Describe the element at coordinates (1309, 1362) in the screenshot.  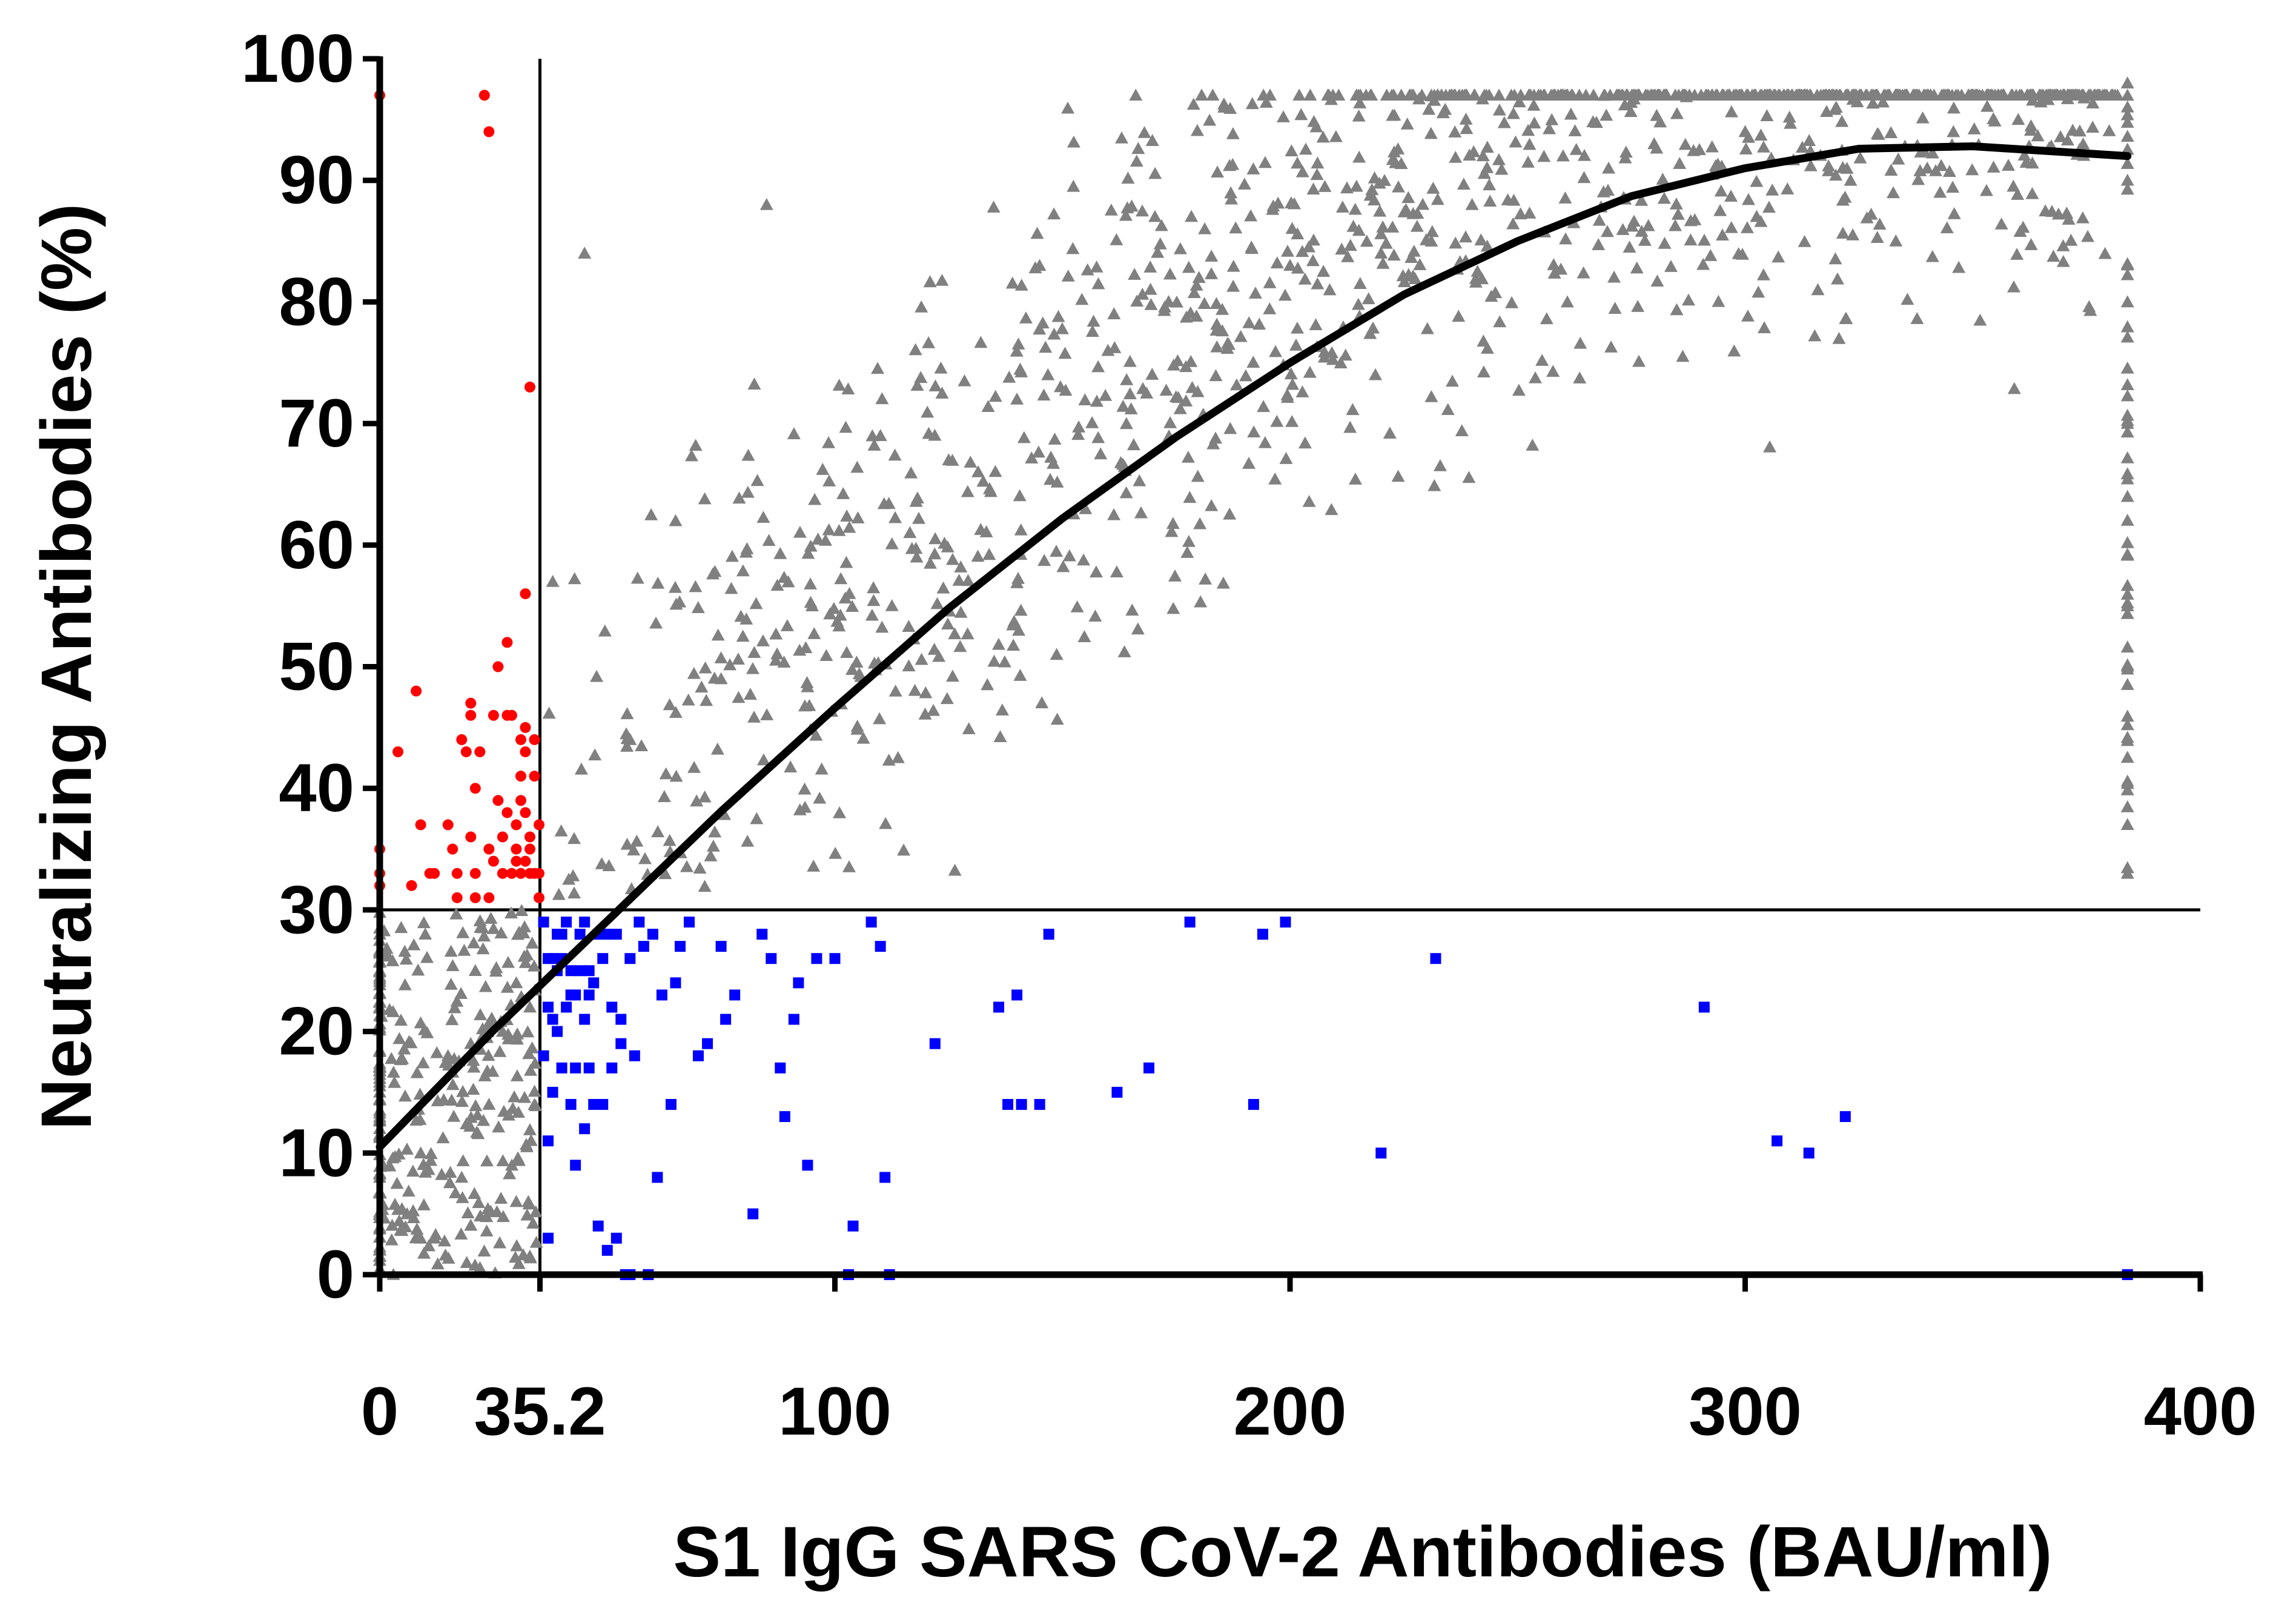
I see `x-axis-ticks: 0 35.2 100 200 300 400` at that location.